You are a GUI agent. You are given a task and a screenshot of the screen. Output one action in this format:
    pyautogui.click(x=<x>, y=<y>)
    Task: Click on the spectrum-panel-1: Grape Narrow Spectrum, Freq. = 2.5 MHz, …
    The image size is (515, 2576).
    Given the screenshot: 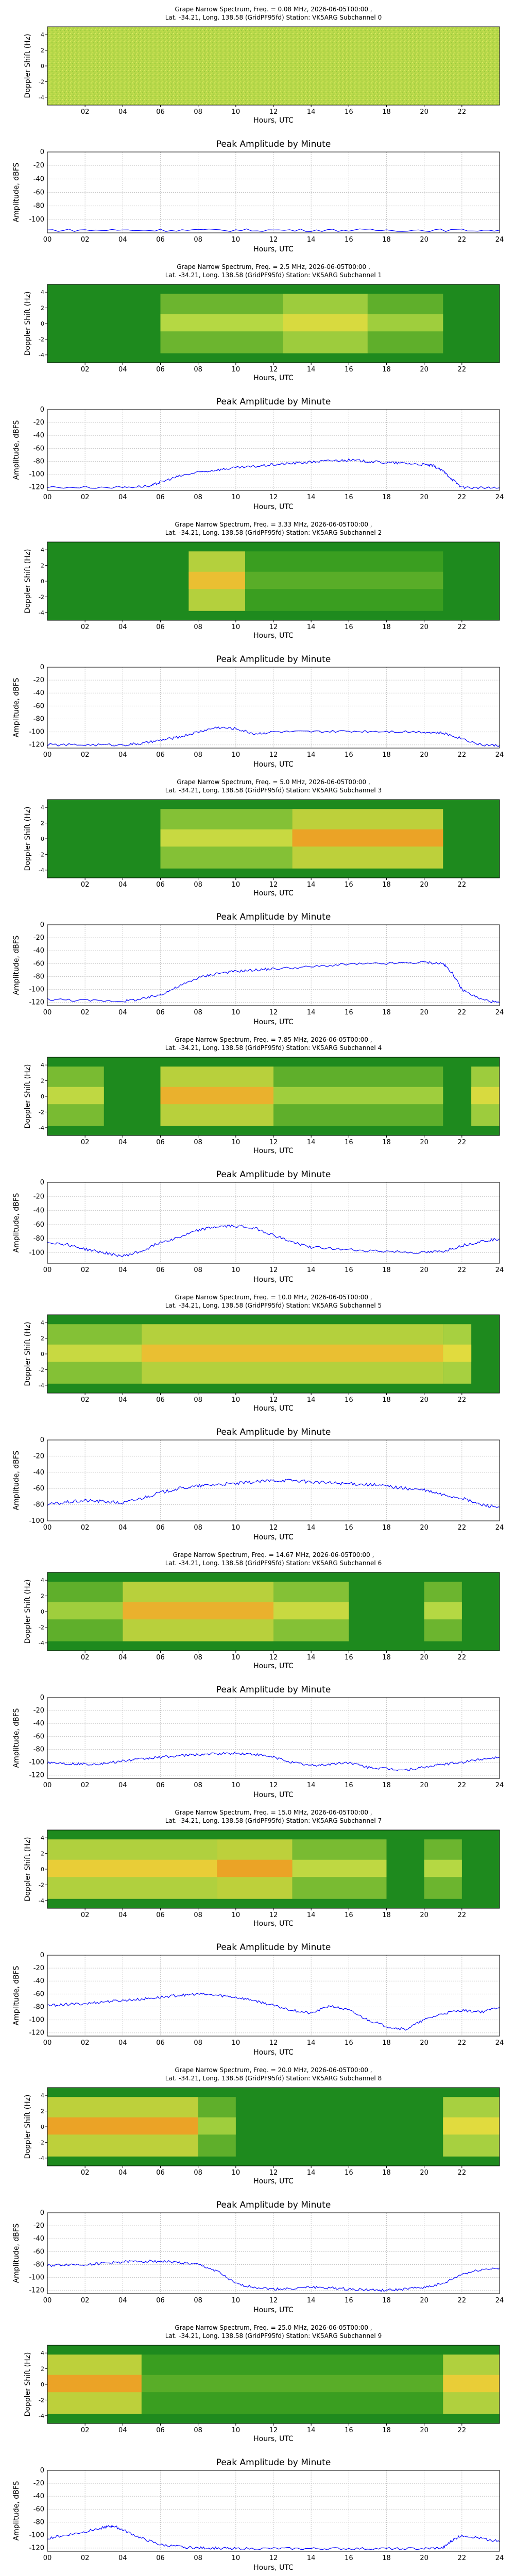 What is the action you would take?
    pyautogui.click(x=262, y=322)
    